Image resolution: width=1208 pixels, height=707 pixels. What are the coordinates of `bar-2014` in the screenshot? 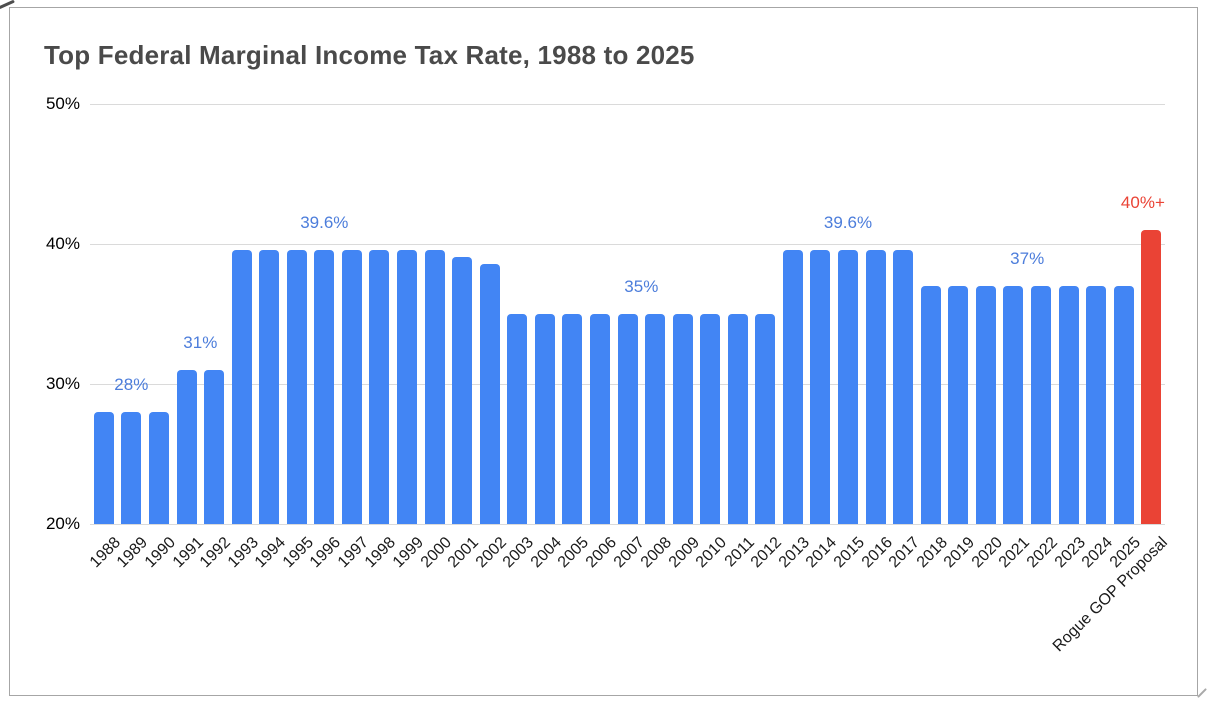 It's located at (820, 386).